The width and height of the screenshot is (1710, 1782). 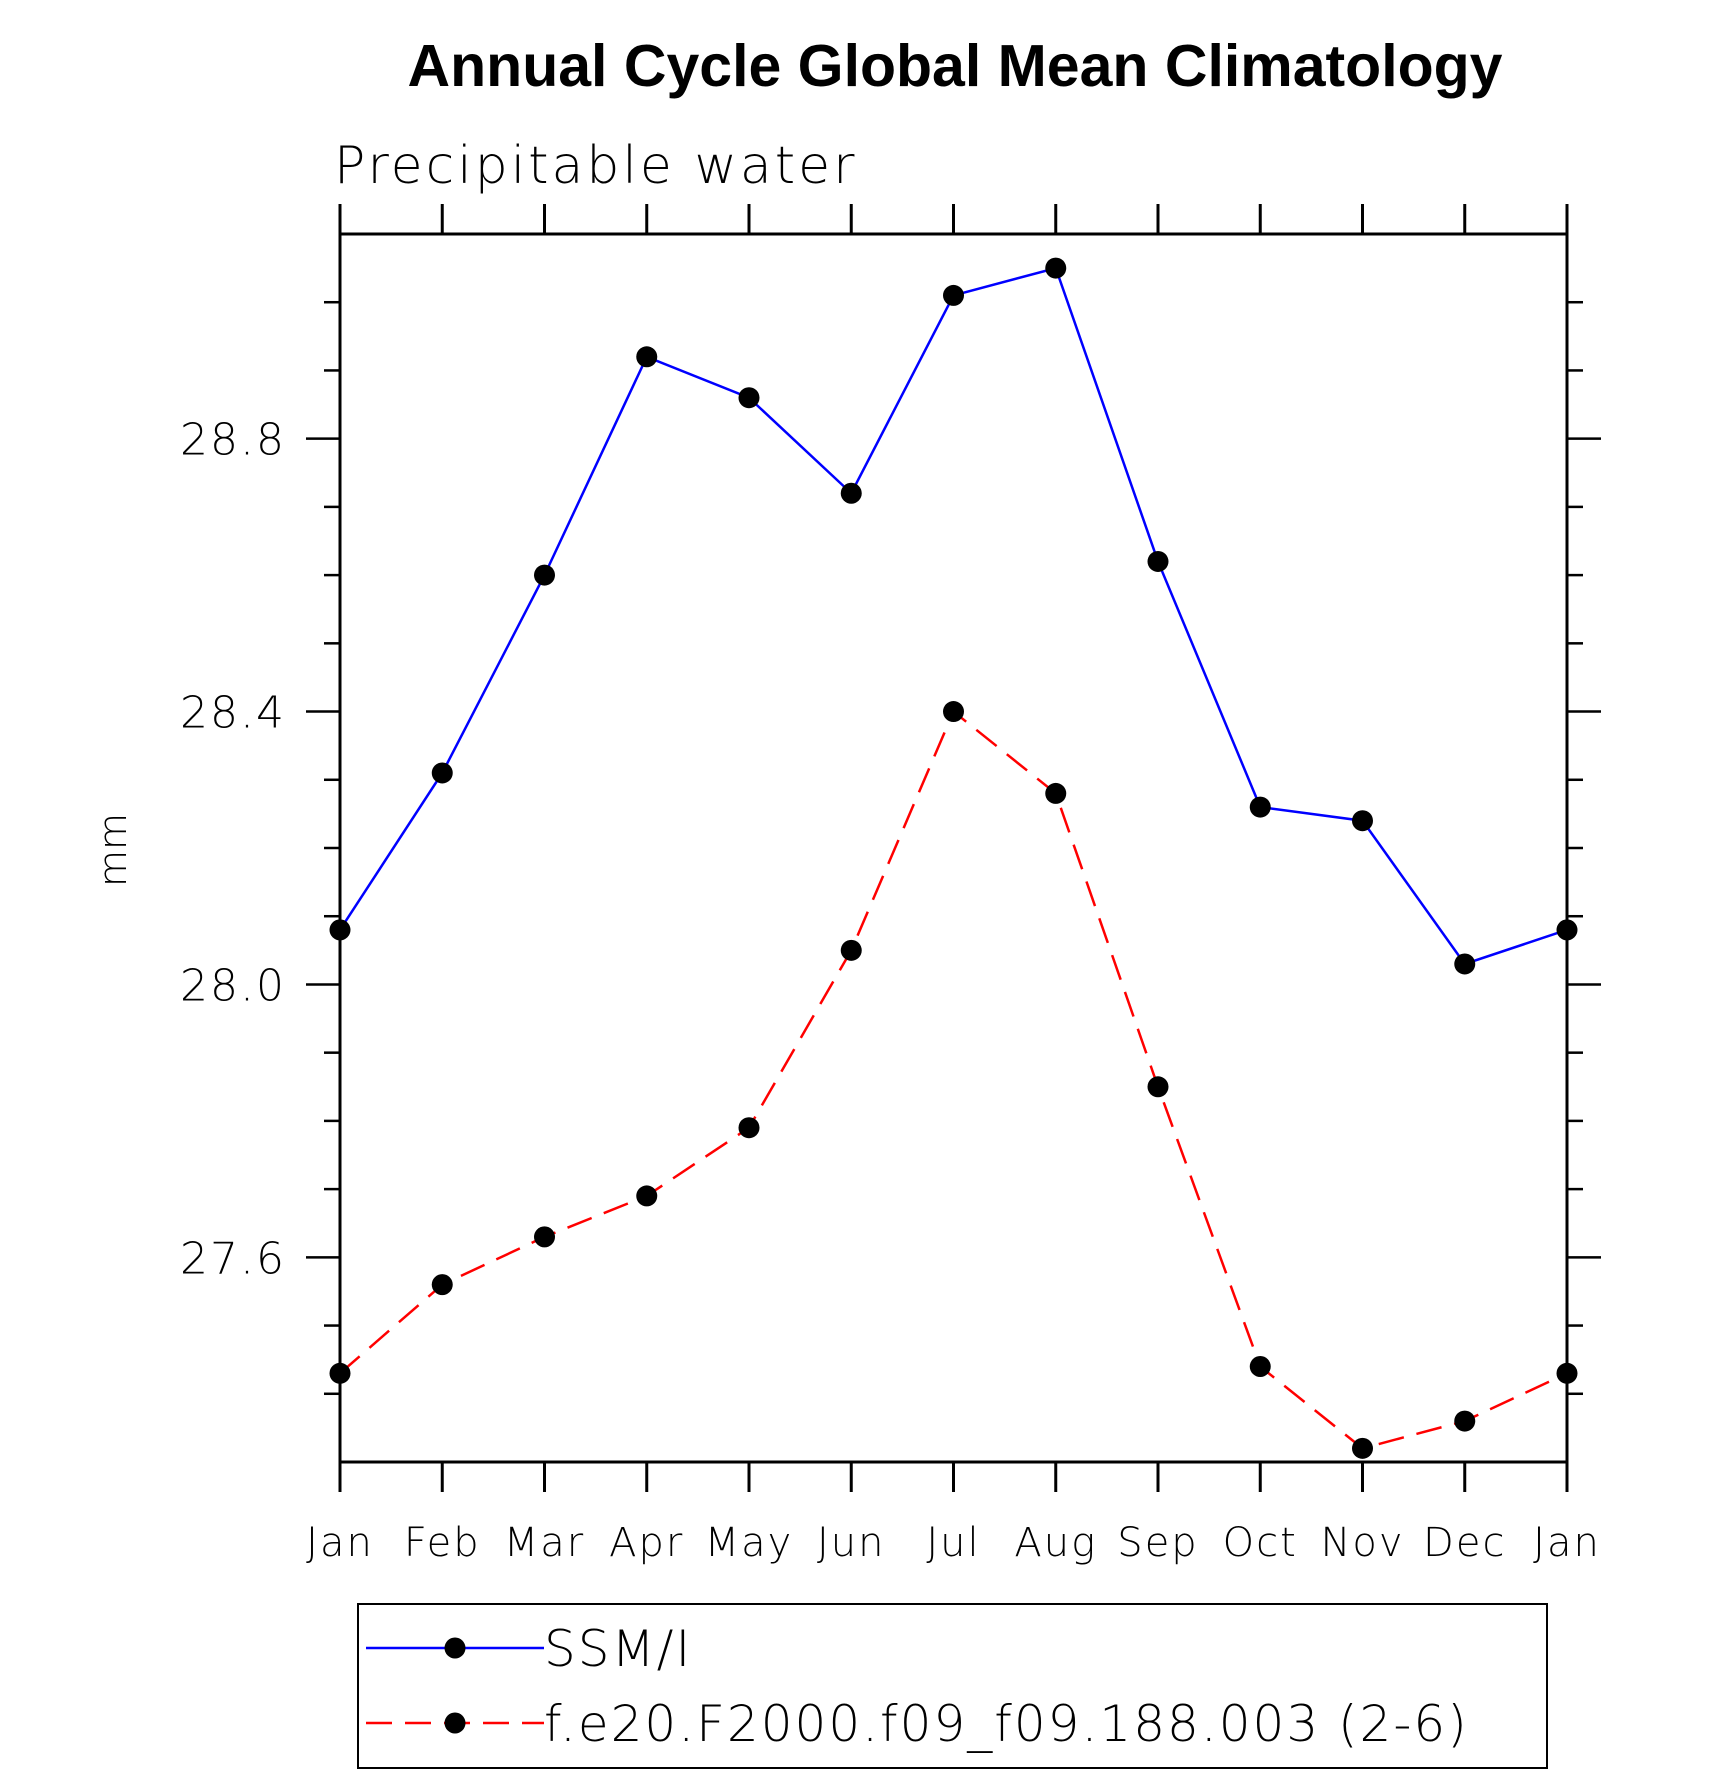 What do you see at coordinates (1260, 1543) in the screenshot?
I see `x-tick-label: Oct` at bounding box center [1260, 1543].